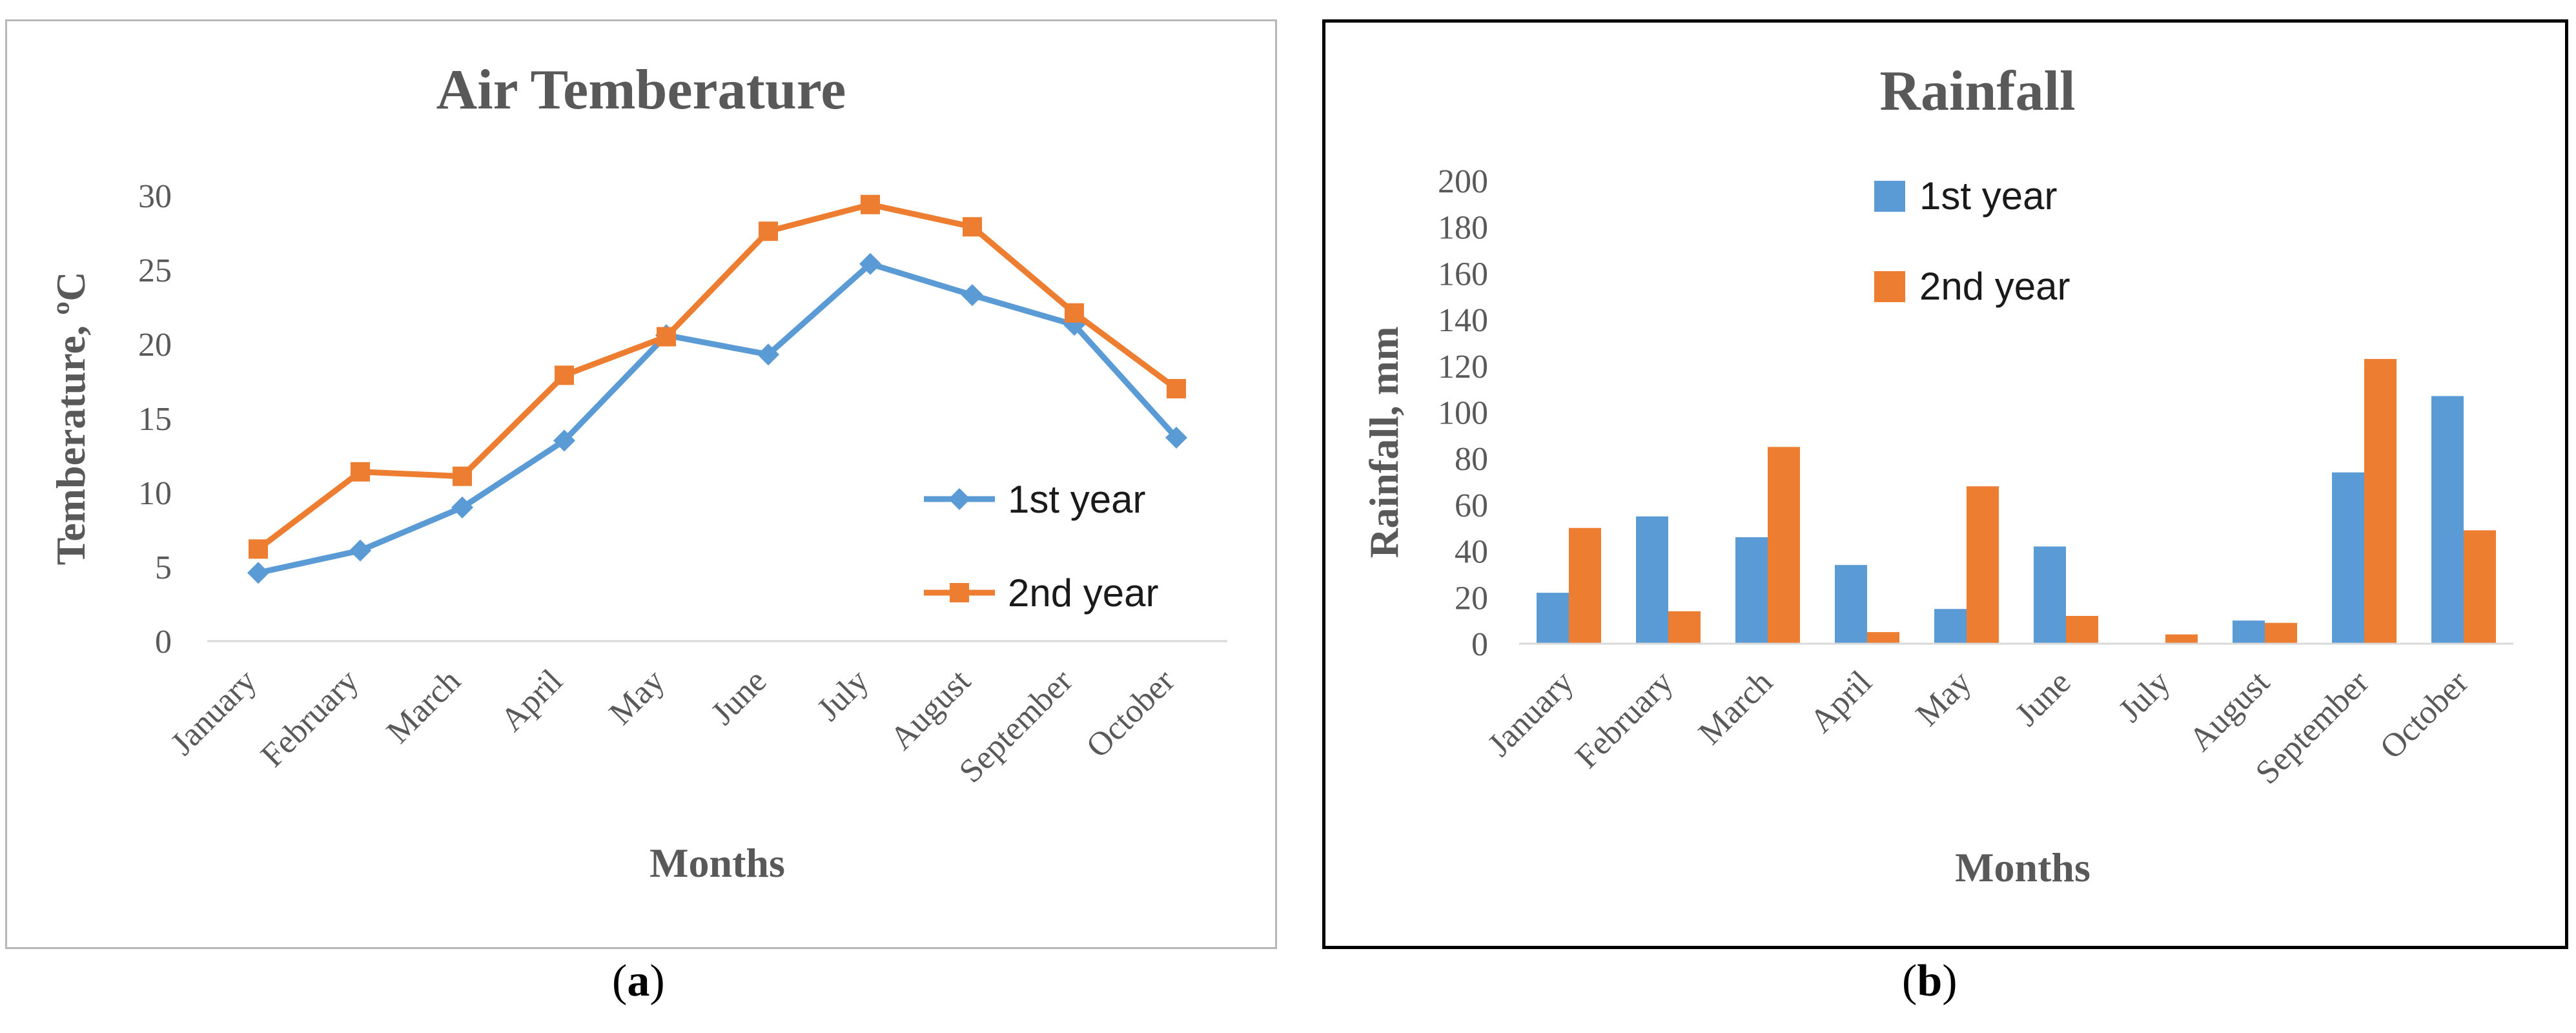 The image size is (2576, 1033). I want to click on y-tick-label: 10, so click(155, 493).